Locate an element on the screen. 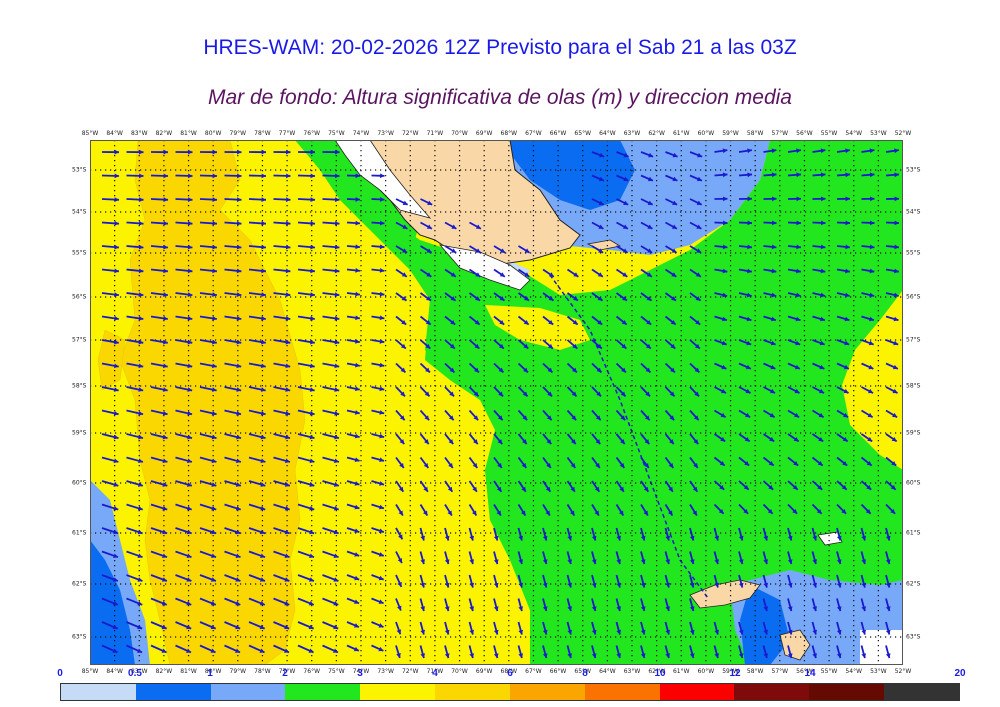 The height and width of the screenshot is (707, 1000). longitude-label: 52°W is located at coordinates (903, 671).